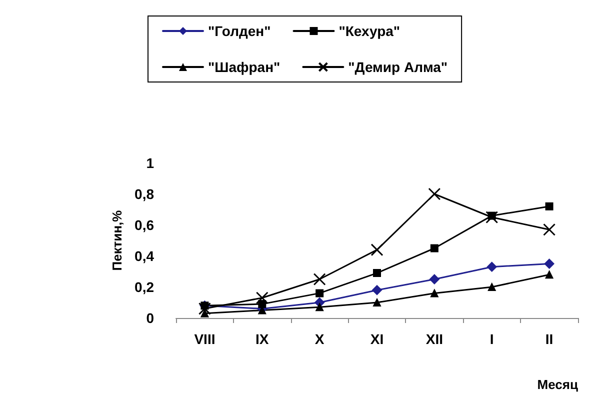 Image resolution: width=598 pixels, height=405 pixels. I want to click on x-tick-label: XI, so click(377, 339).